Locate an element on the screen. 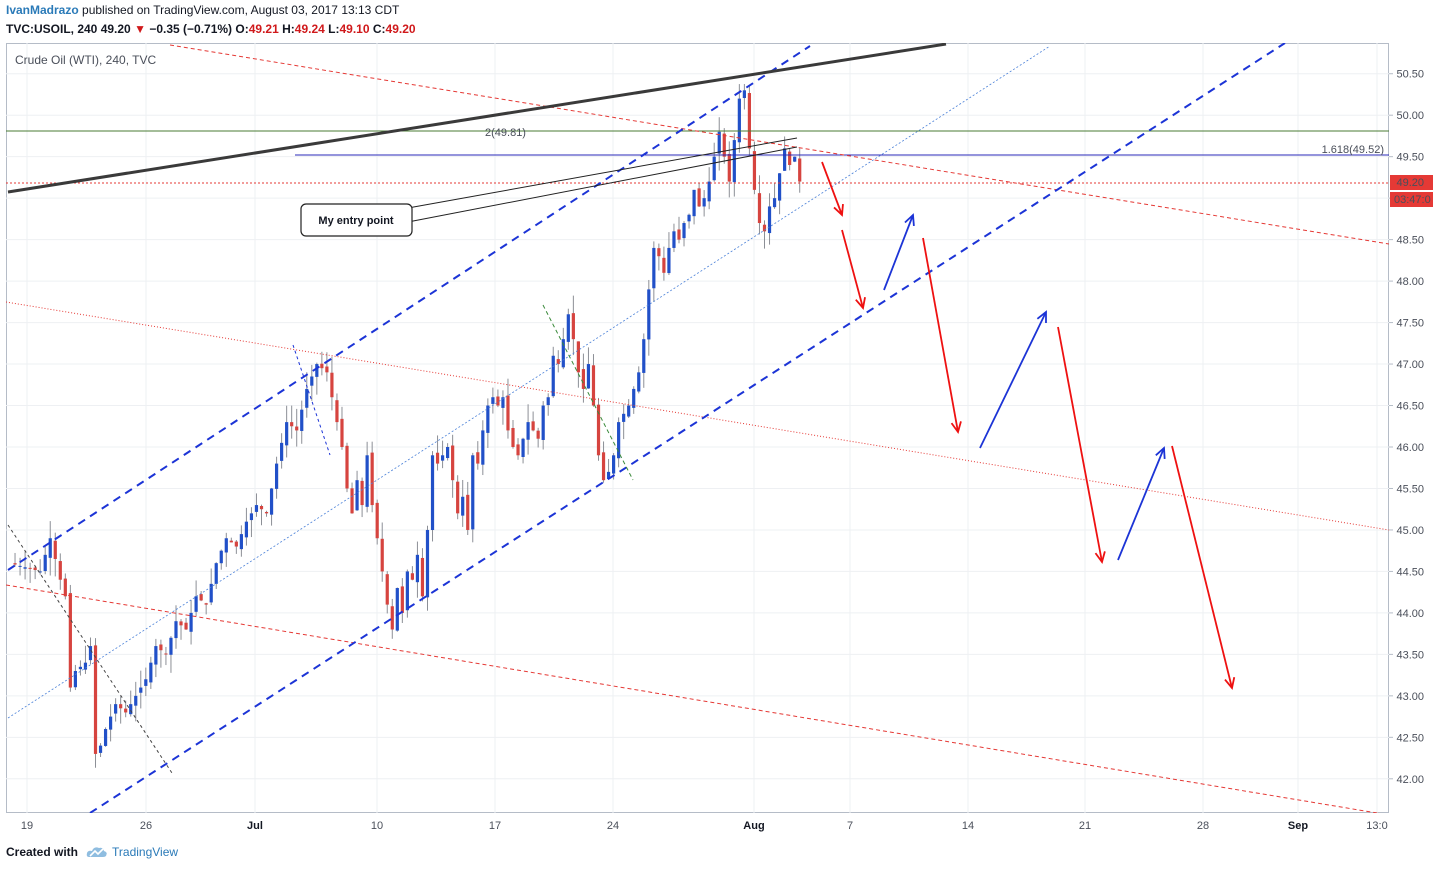 The width and height of the screenshot is (1433, 870). close-label: C: is located at coordinates (379, 29).